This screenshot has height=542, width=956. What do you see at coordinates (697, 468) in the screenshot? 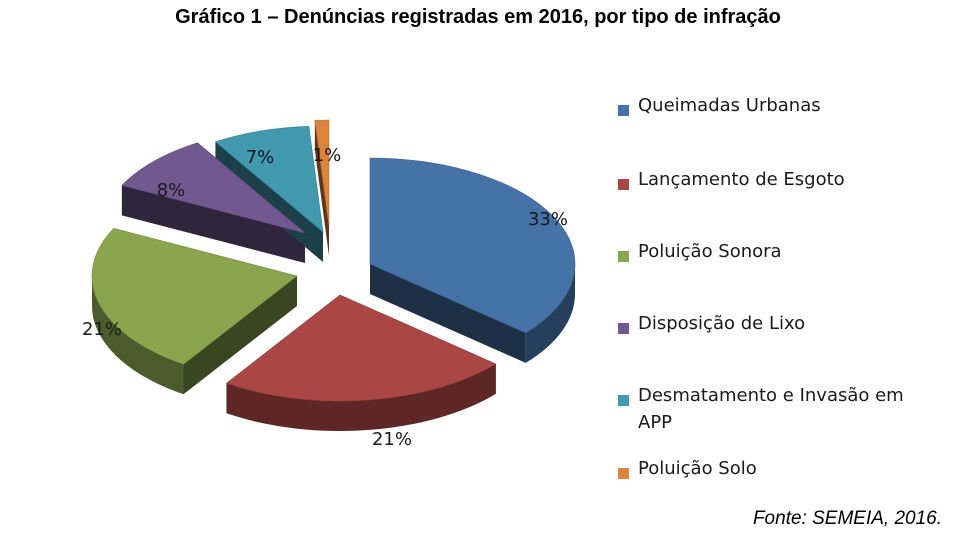
I see `legend-label: Poluição Solo` at bounding box center [697, 468].